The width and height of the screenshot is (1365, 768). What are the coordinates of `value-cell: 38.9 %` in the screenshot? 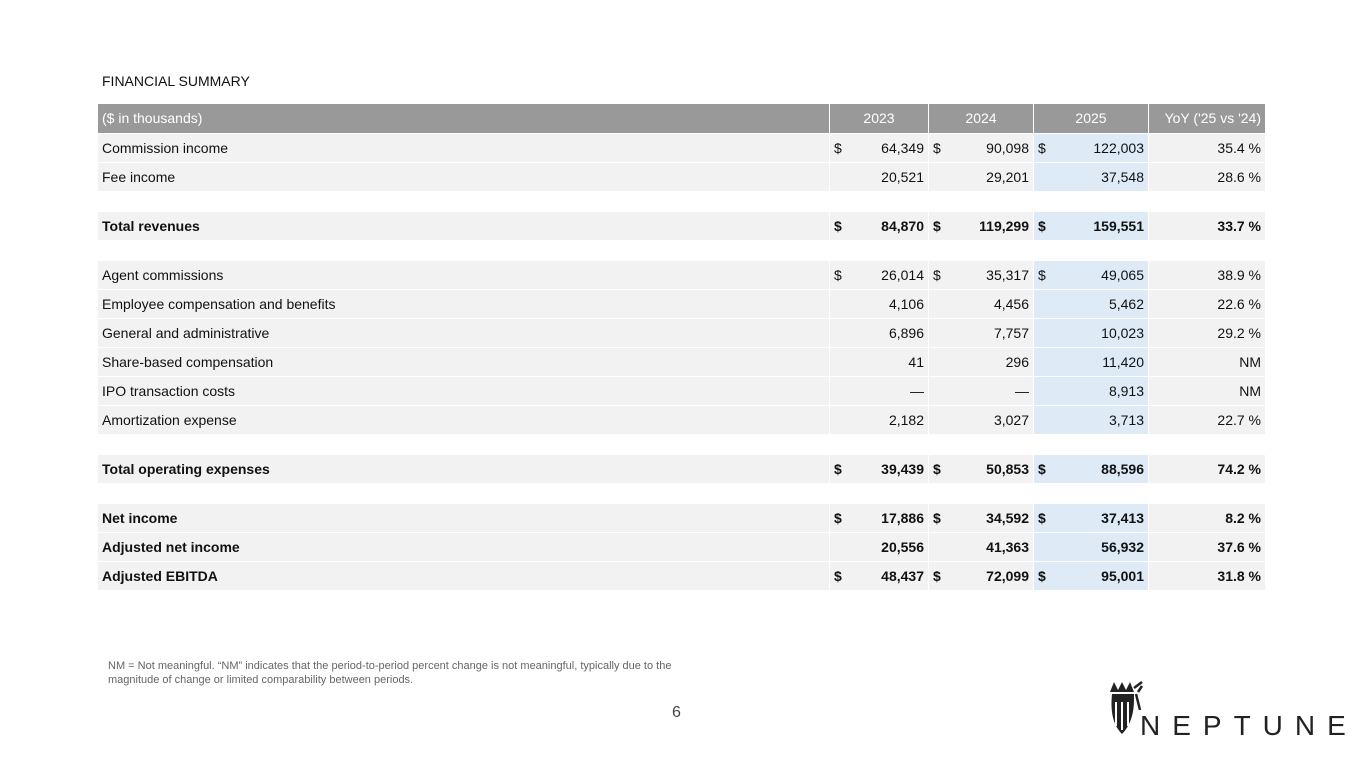 It's located at (1207, 275).